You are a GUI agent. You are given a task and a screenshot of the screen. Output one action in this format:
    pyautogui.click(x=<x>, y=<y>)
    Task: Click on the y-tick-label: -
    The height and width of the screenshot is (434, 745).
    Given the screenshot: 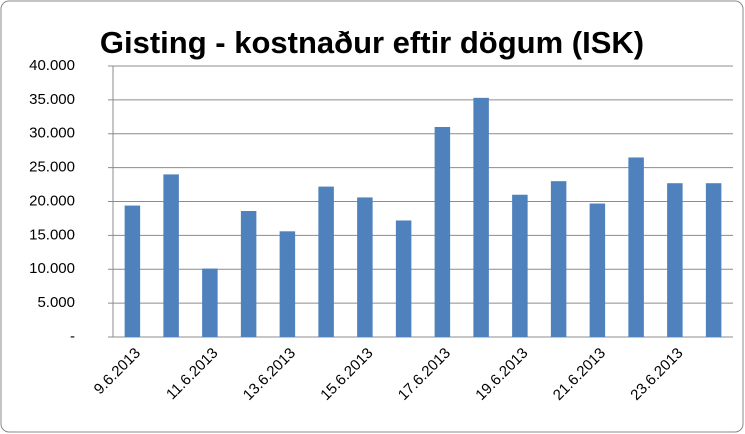 What is the action you would take?
    pyautogui.click(x=72, y=336)
    